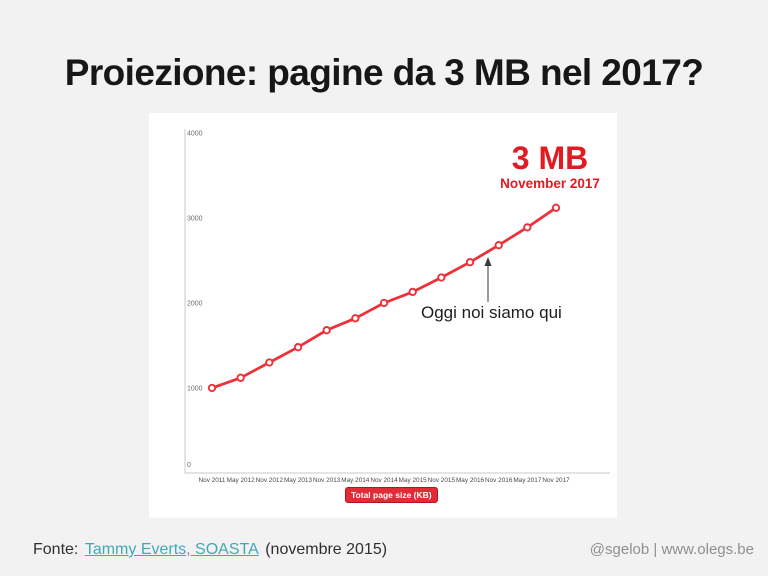 The image size is (768, 576). I want to click on x-tick-label: Nov 2016, so click(499, 480).